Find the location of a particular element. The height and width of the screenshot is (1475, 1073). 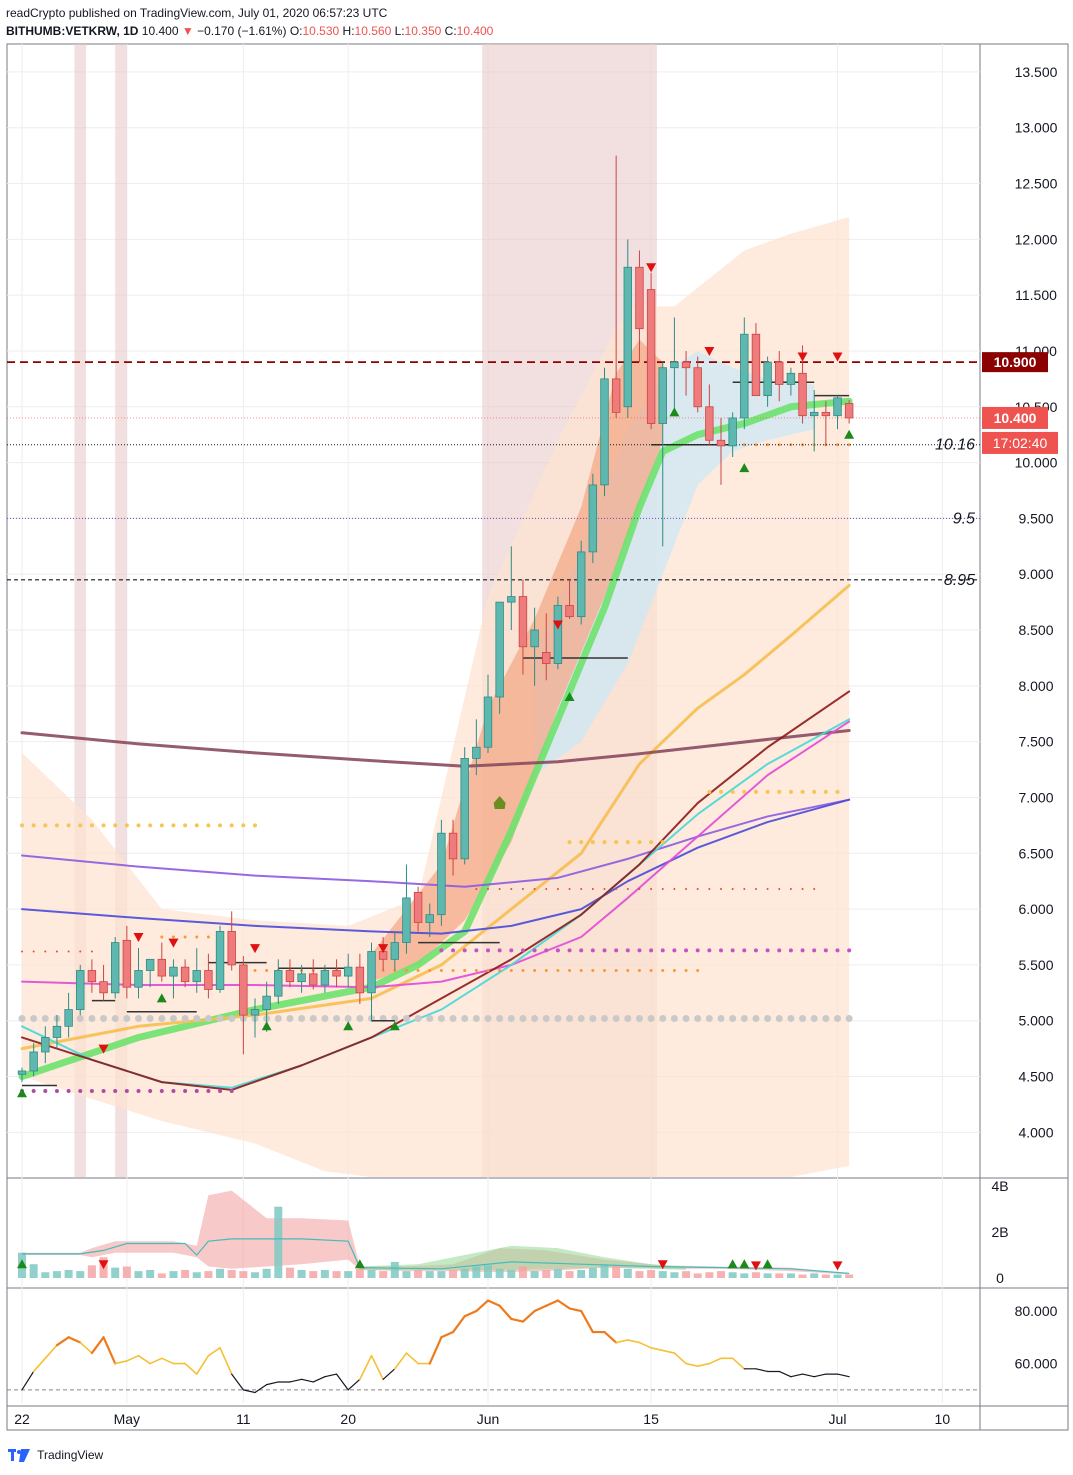

footer: TradingView is located at coordinates (55, 1455).